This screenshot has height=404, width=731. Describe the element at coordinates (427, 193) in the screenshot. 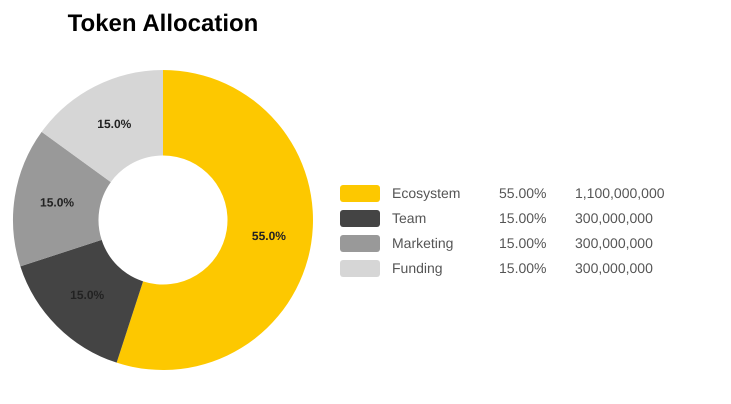

I see `legend-label: Ecosystem` at that location.